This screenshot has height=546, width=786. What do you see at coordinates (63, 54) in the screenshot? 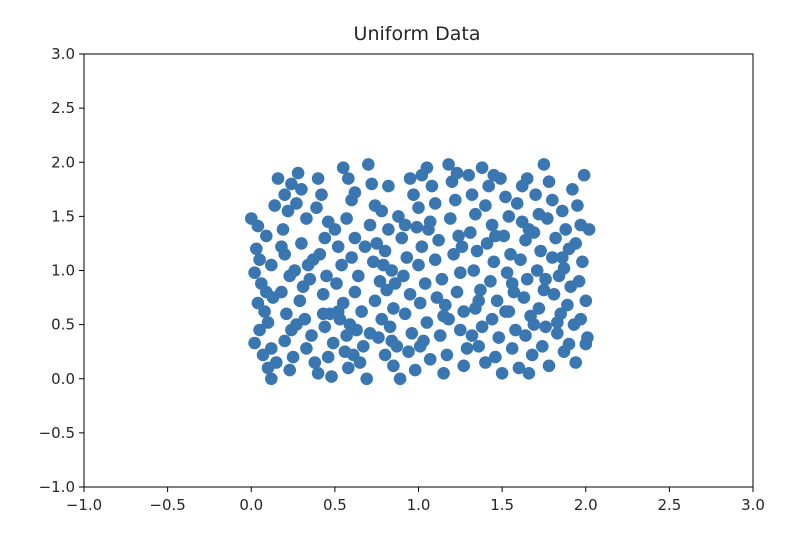
I see `y-tick-label: 3.0` at bounding box center [63, 54].